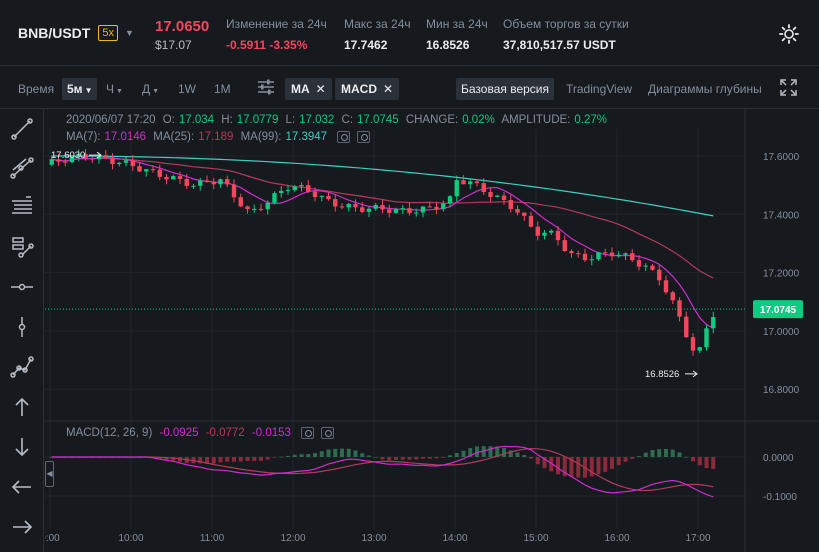 This screenshot has width=819, height=552. Describe the element at coordinates (22, 168) in the screenshot. I see `parallel-channel-icon` at that location.